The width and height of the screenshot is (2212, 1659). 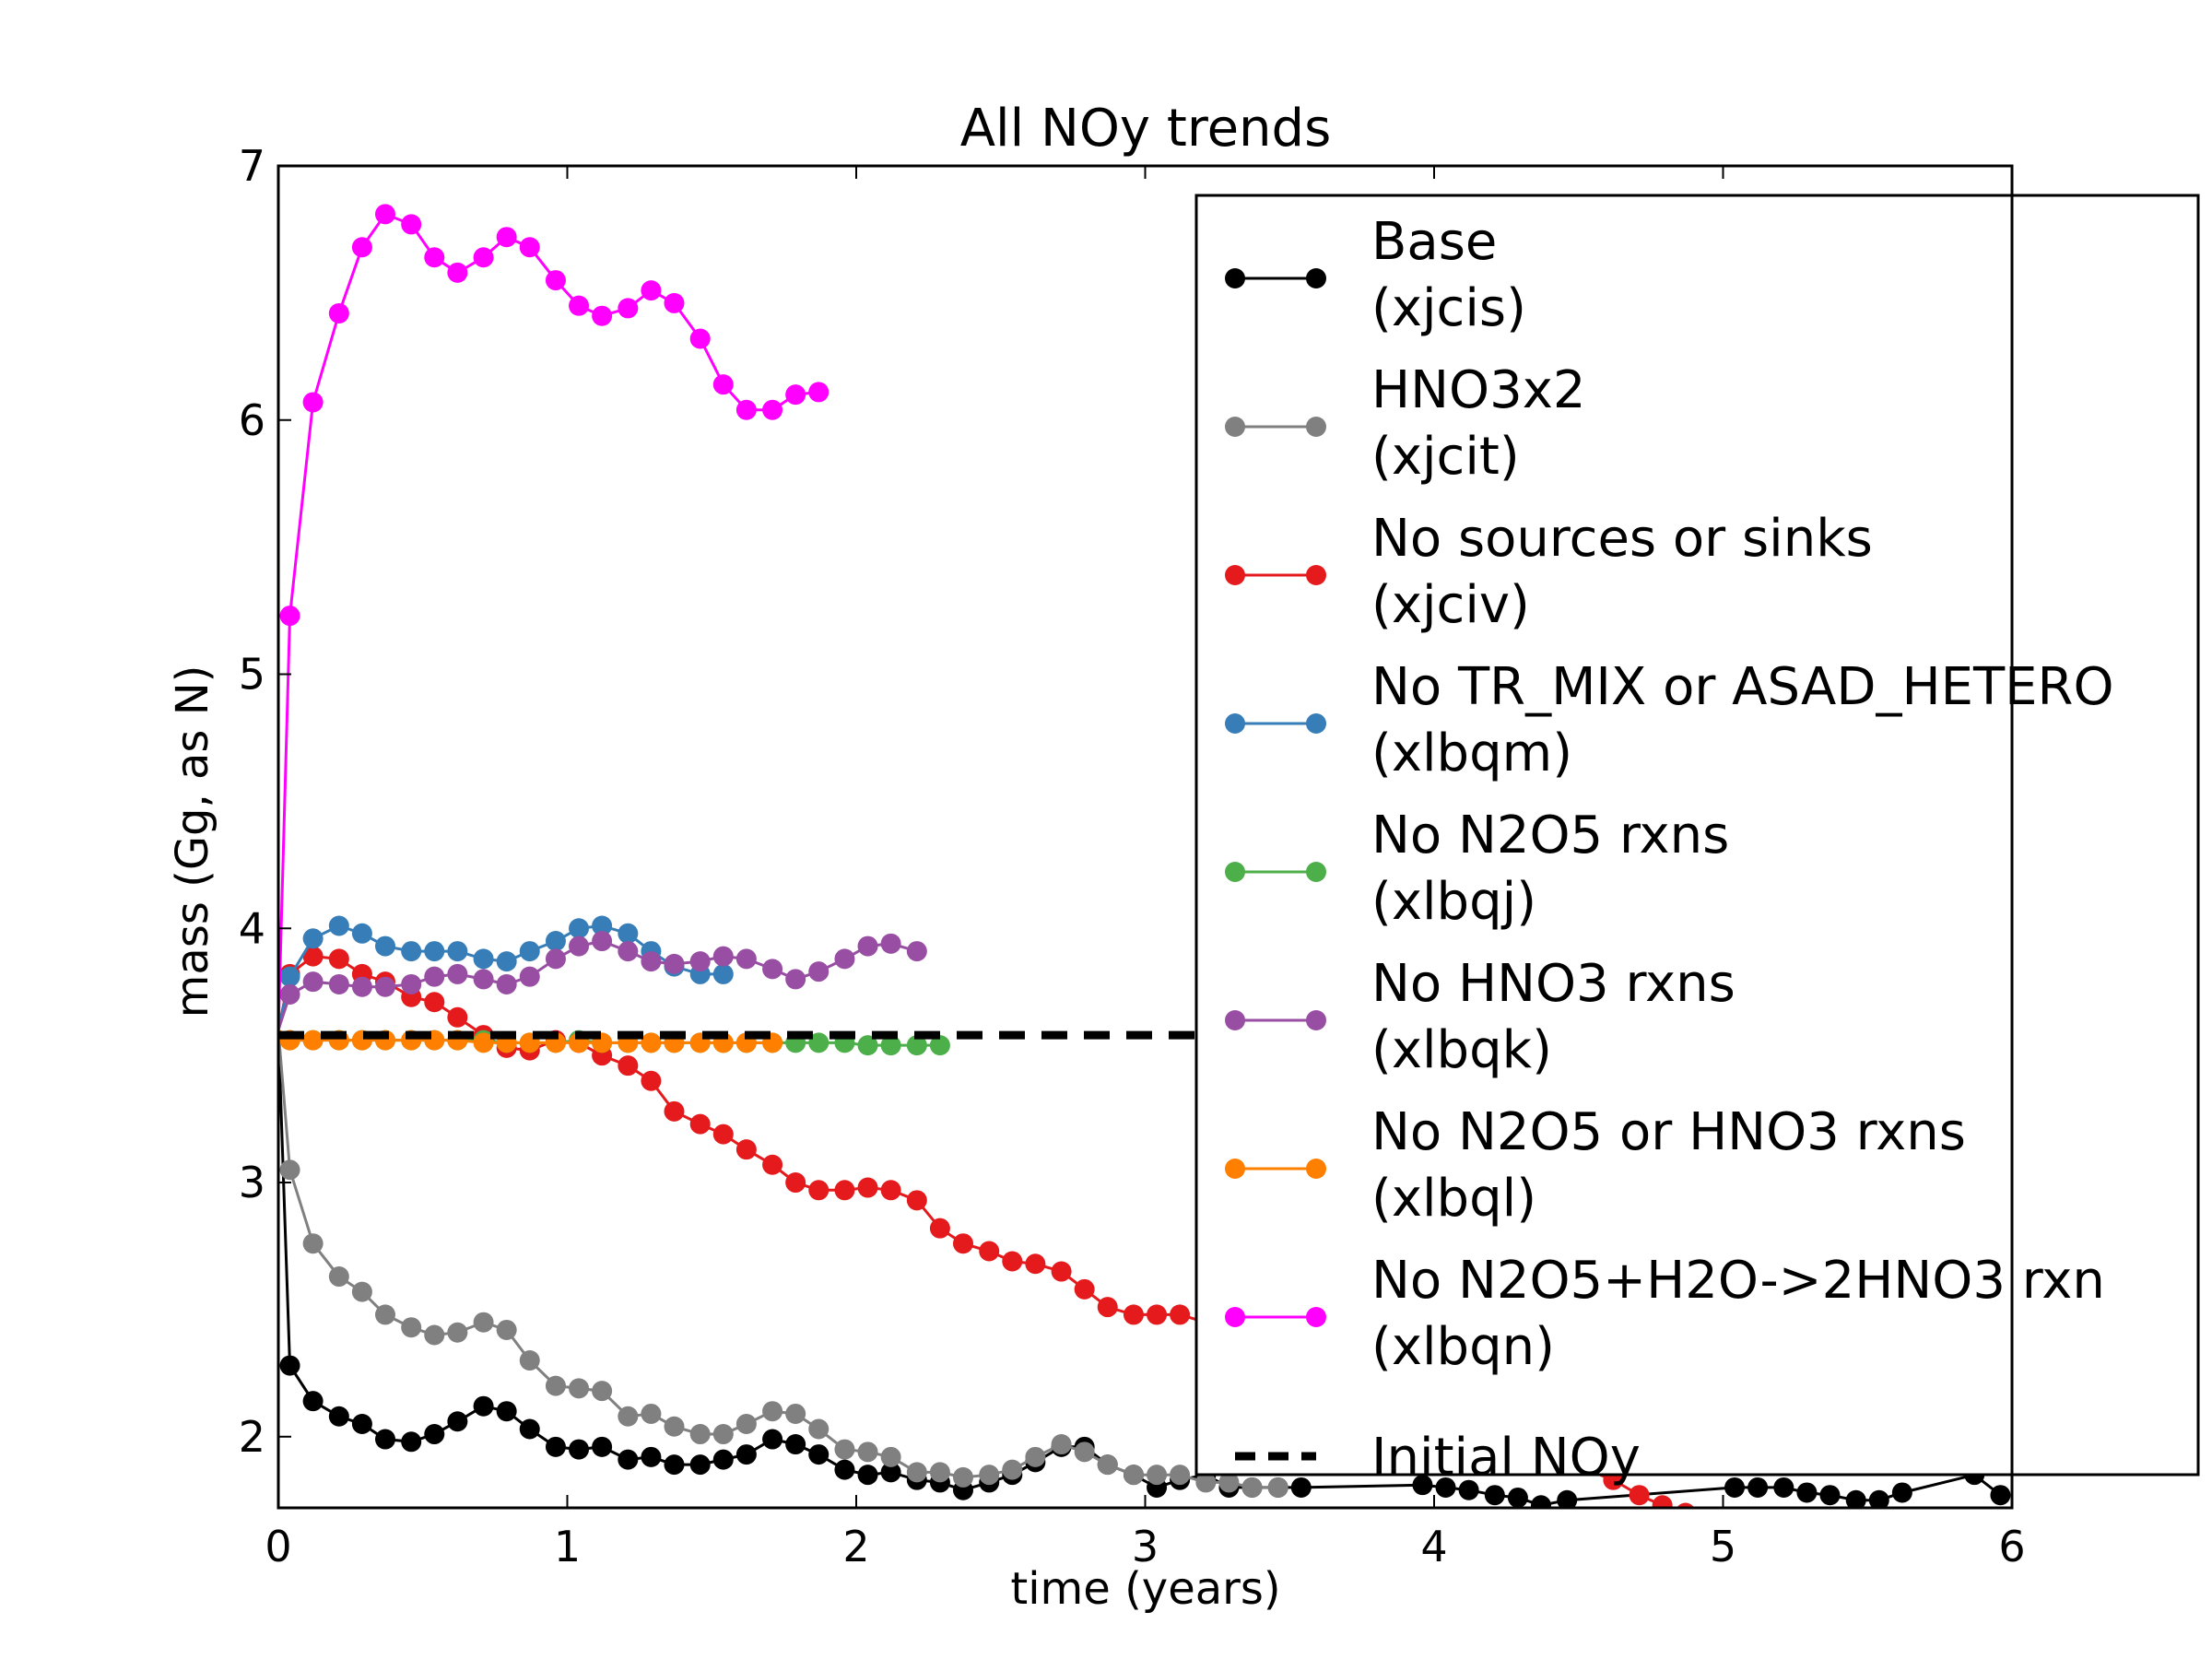 I want to click on legend-label: HNO3x2, so click(x=1478, y=390).